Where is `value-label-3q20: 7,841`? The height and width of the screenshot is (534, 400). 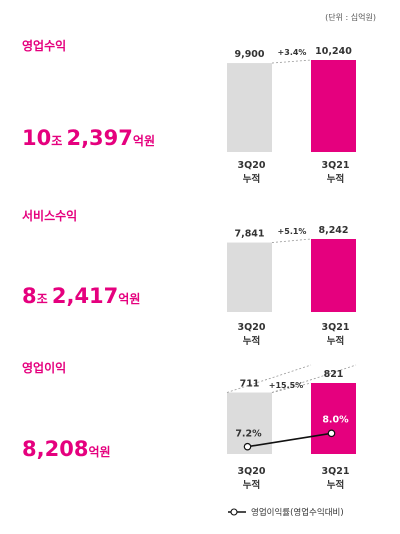 value-label-3q20: 7,841 is located at coordinates (249, 234).